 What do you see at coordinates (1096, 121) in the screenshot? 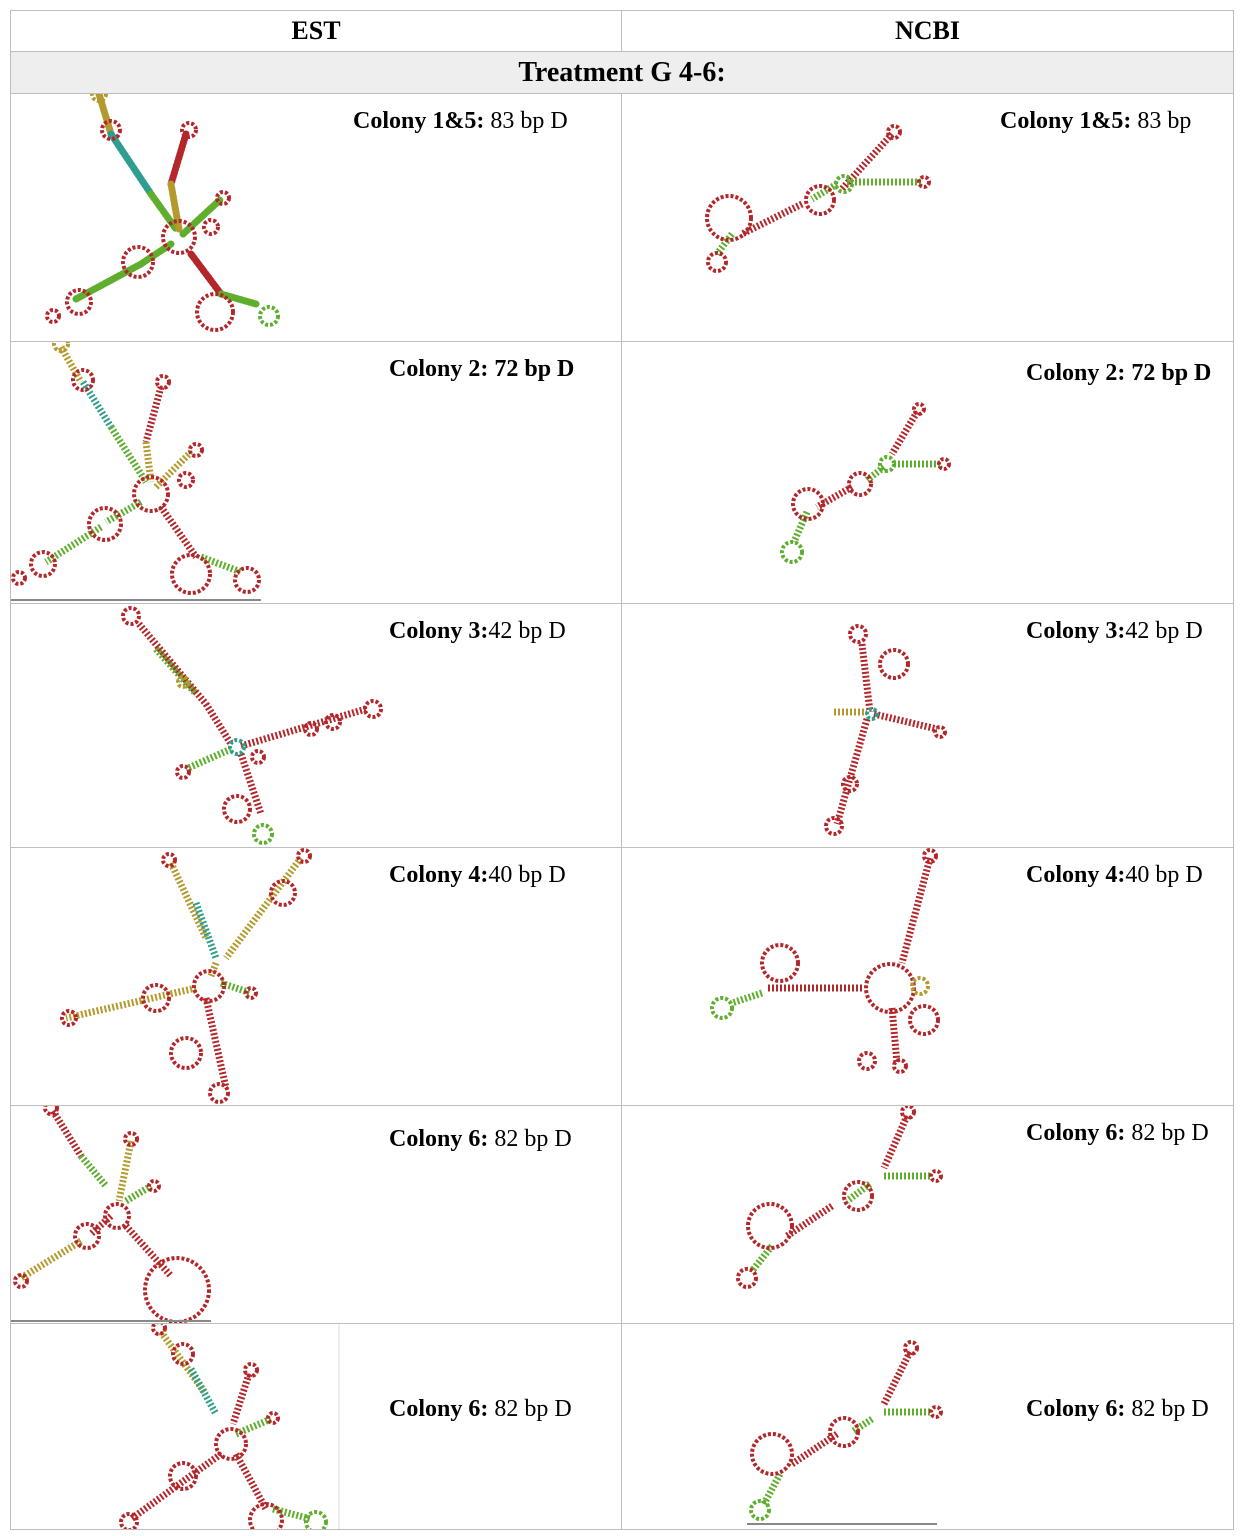
I see `ncbi-colony-label: Colony 1&5: 83 bp` at bounding box center [1096, 121].